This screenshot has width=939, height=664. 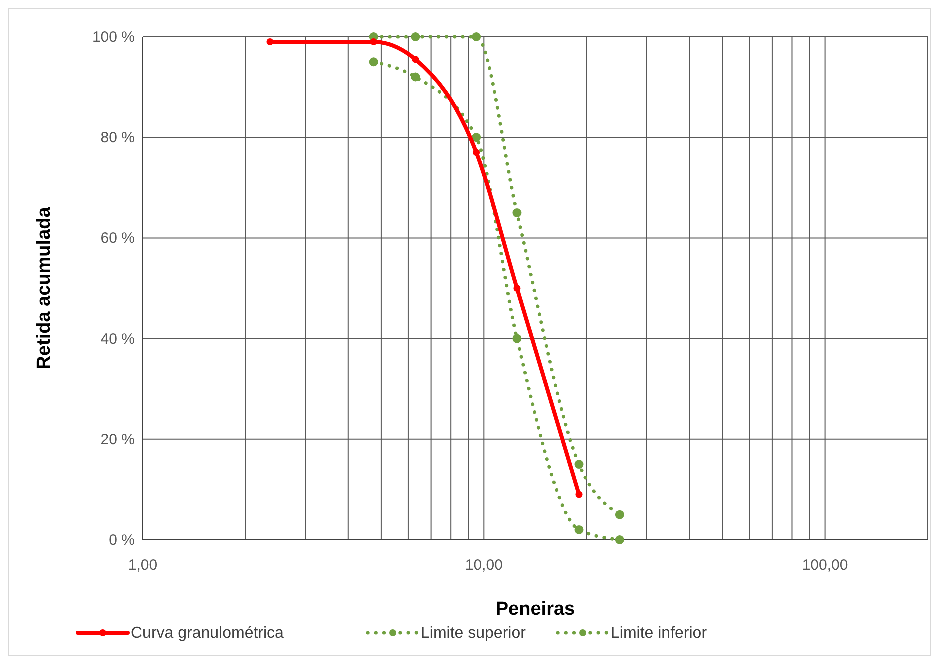 I want to click on x-tick-label: 10,00, so click(x=484, y=565).